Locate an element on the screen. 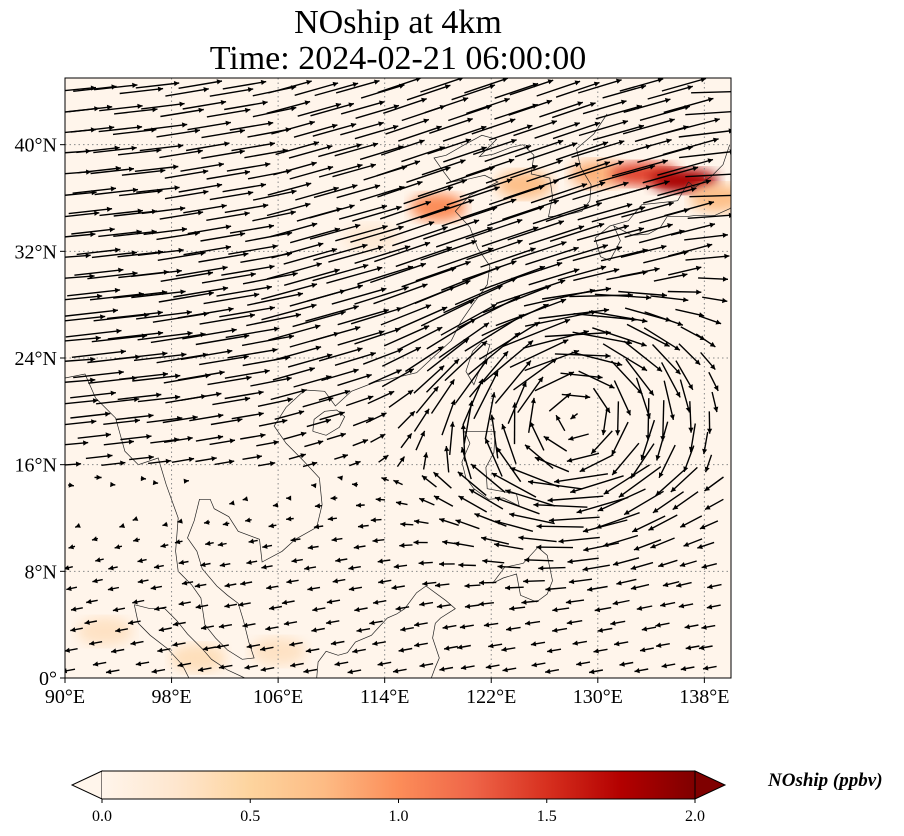  latitude-tick-label: 24°N is located at coordinates (36, 359).